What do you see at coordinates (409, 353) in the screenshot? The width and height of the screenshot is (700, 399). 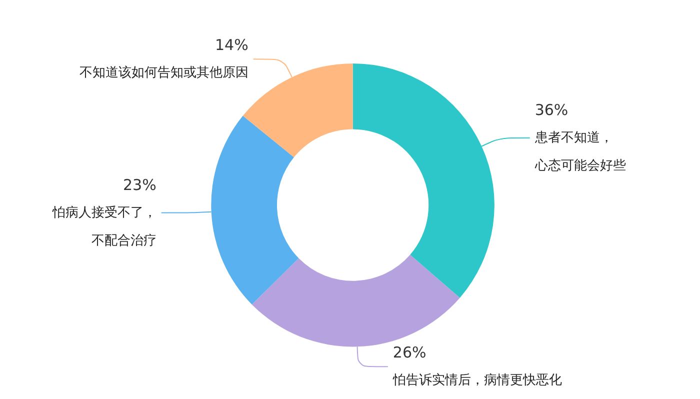 I see `data-label: 26%` at bounding box center [409, 353].